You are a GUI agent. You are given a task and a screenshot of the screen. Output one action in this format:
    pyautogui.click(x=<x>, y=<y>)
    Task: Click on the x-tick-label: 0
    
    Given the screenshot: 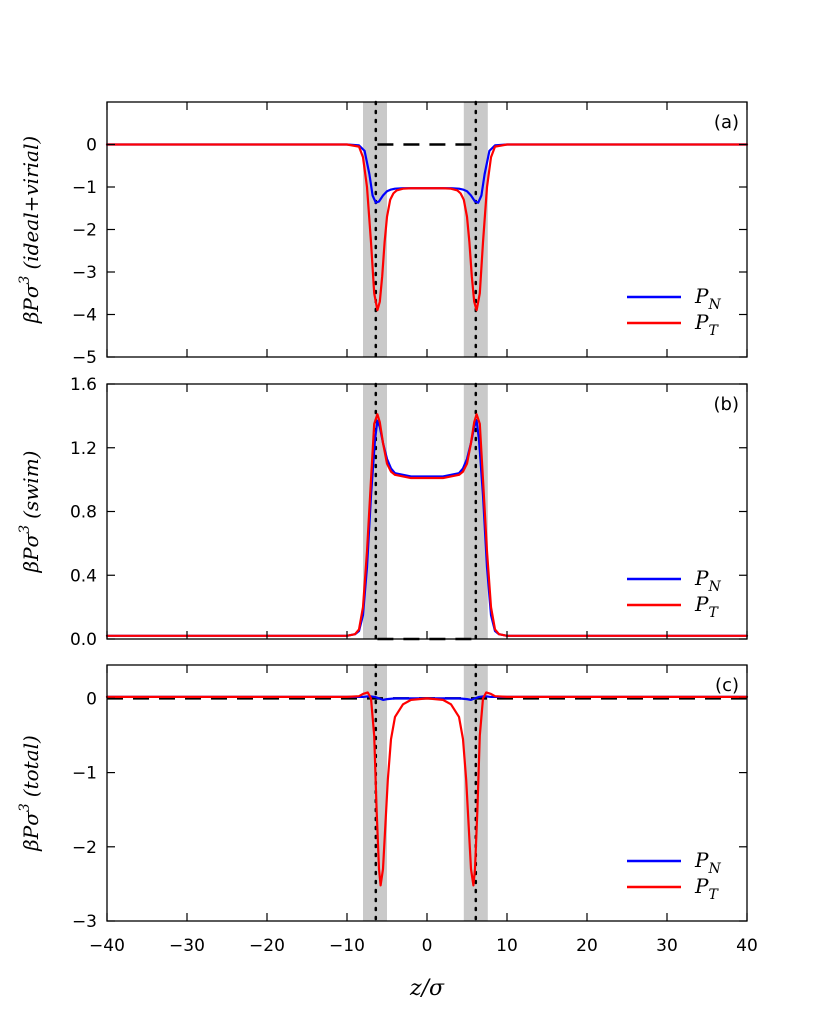 What is the action you would take?
    pyautogui.click(x=427, y=946)
    